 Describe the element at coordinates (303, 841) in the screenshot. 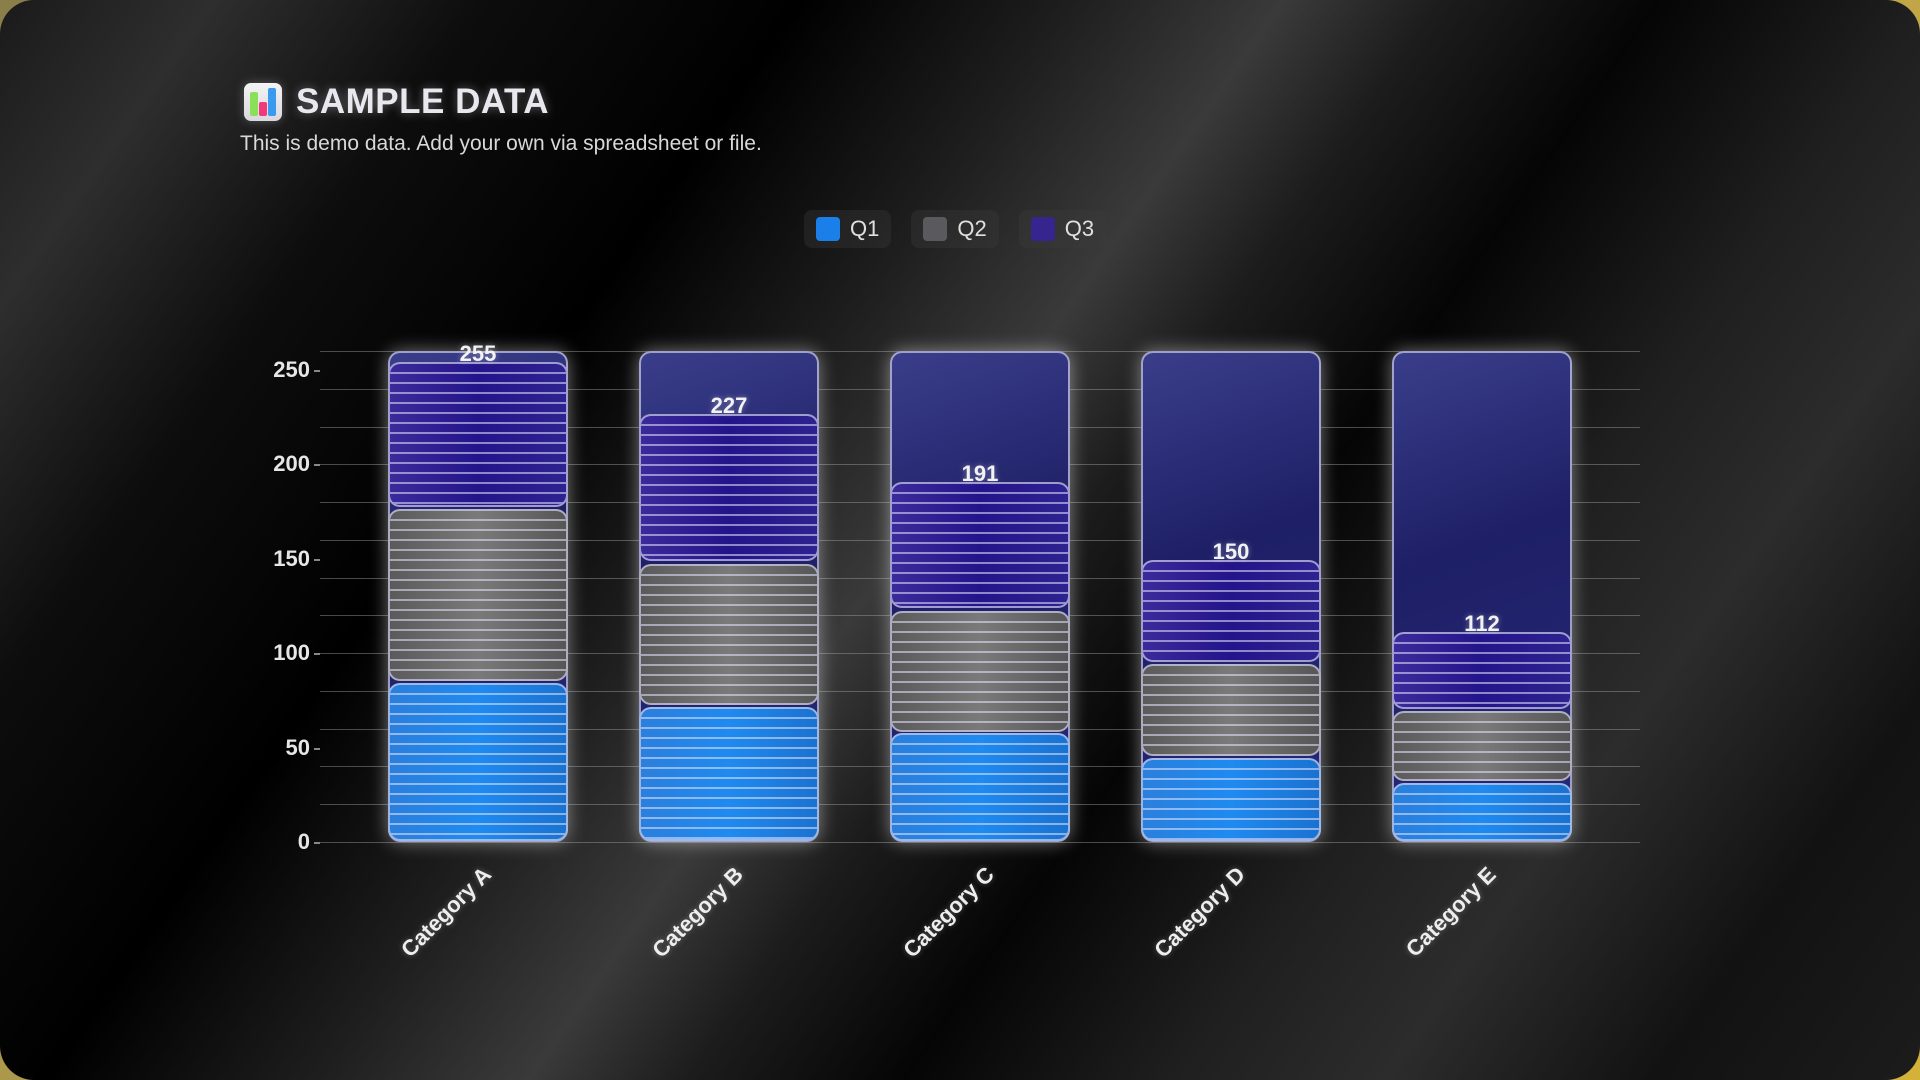

I see `y-tick-label: 0` at that location.